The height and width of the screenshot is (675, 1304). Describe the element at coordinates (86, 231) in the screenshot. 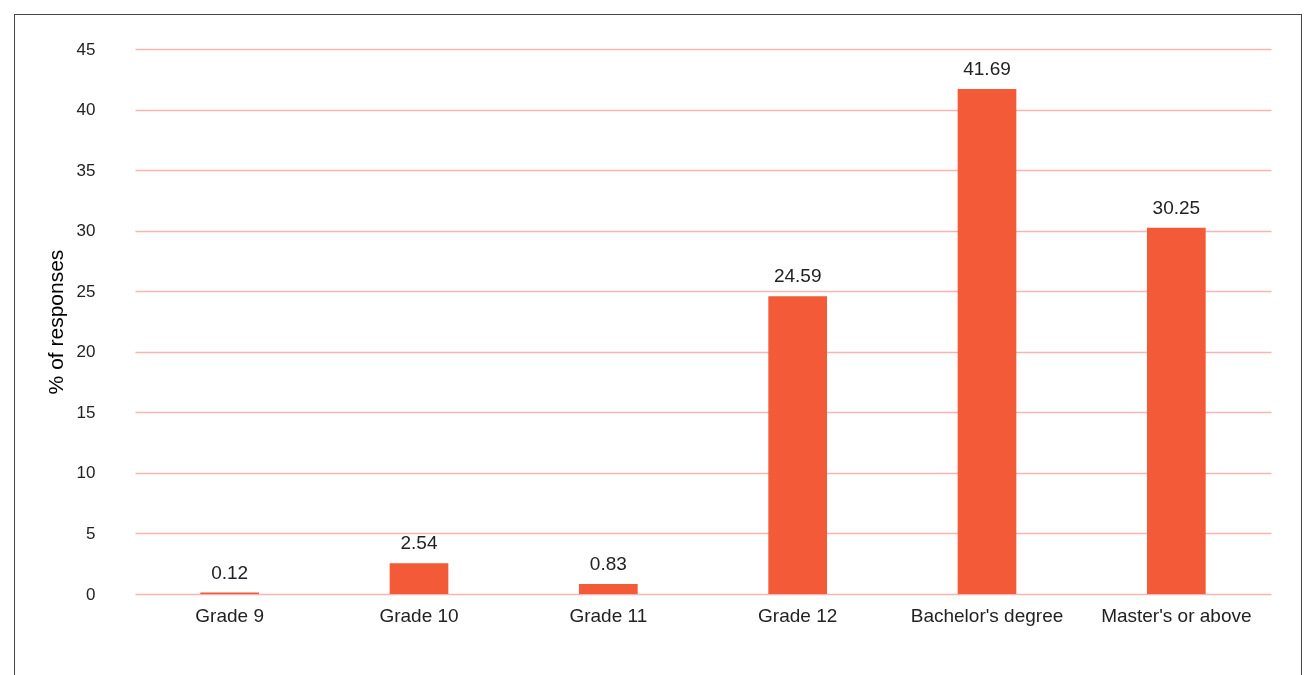

I see `y-tick-label: 30` at that location.